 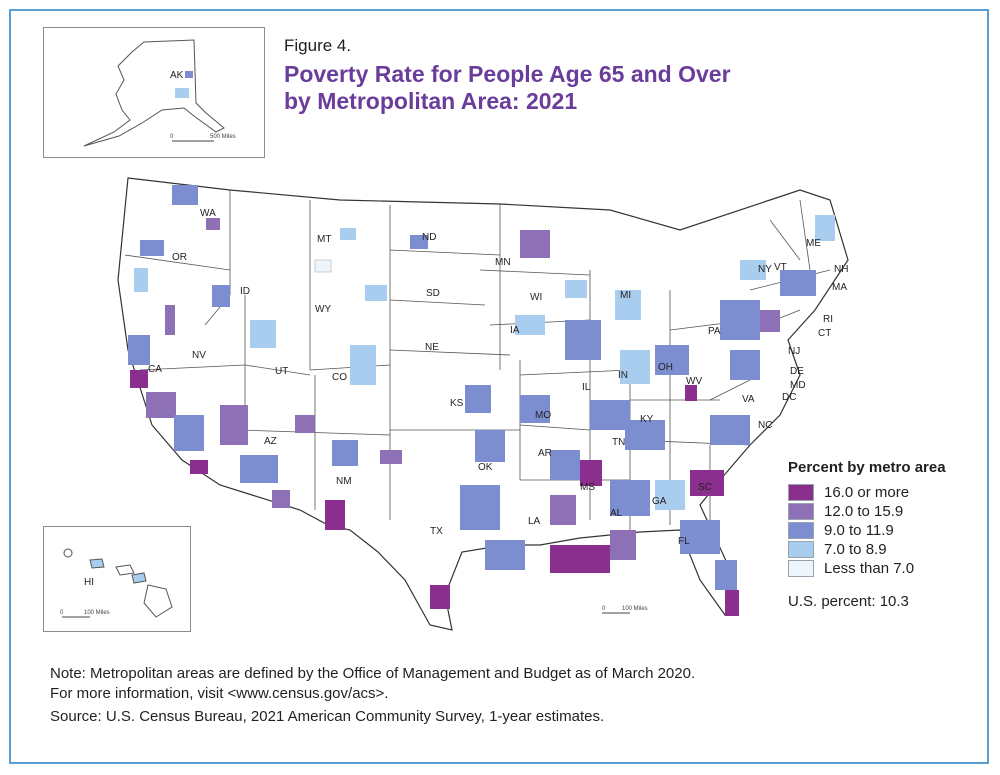 I want to click on state-label-ak: AK, so click(x=177, y=75).